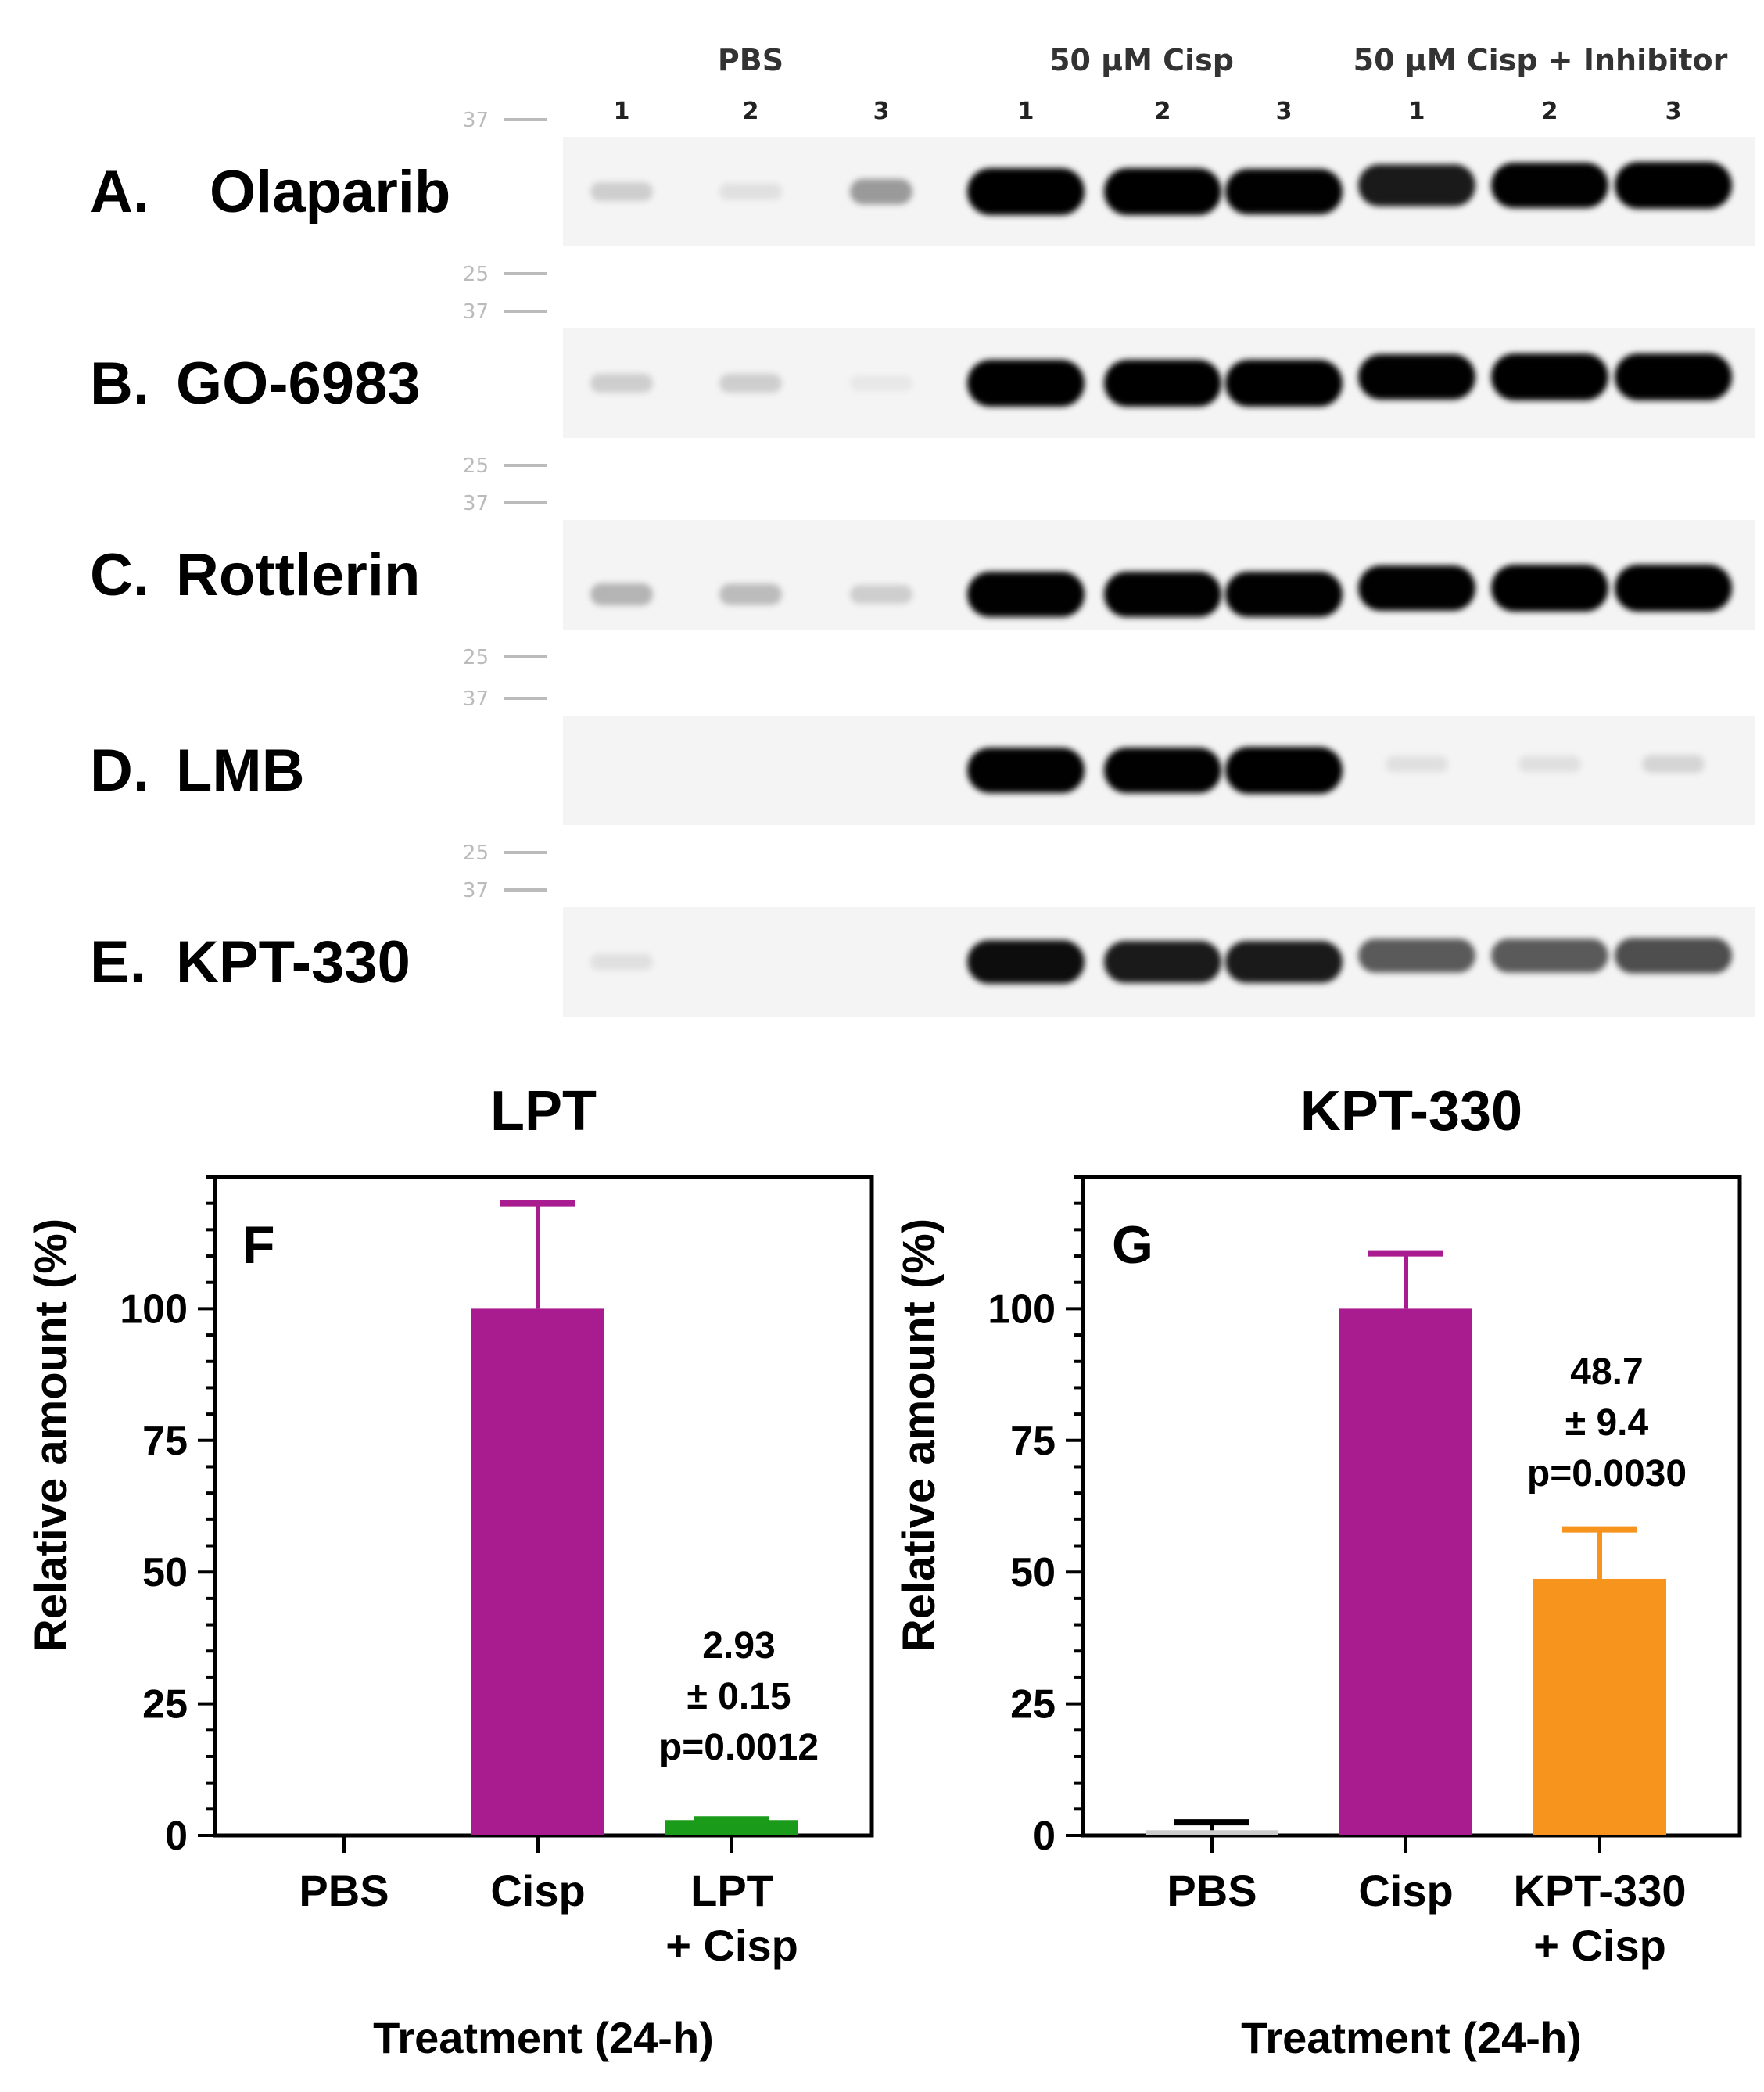 This screenshot has width=1764, height=2092. What do you see at coordinates (298, 575) in the screenshot?
I see `blot-row-name: Rottlerin` at bounding box center [298, 575].